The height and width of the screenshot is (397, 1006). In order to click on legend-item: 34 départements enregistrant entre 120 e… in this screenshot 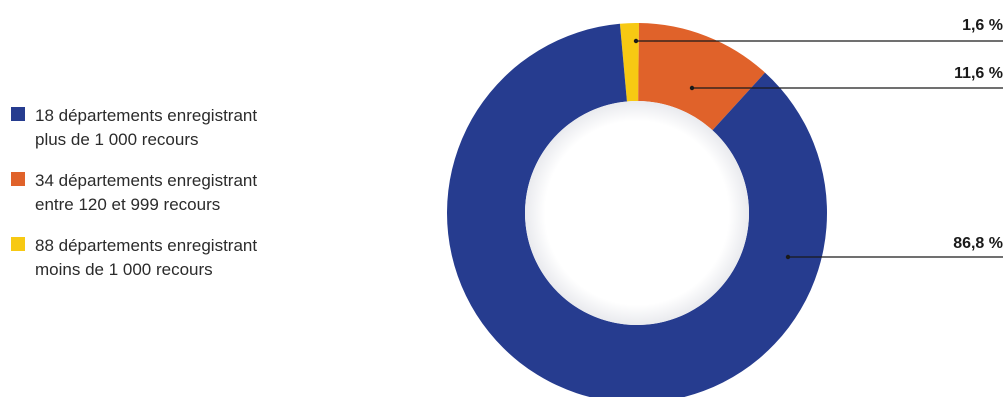, I will do `click(176, 193)`.